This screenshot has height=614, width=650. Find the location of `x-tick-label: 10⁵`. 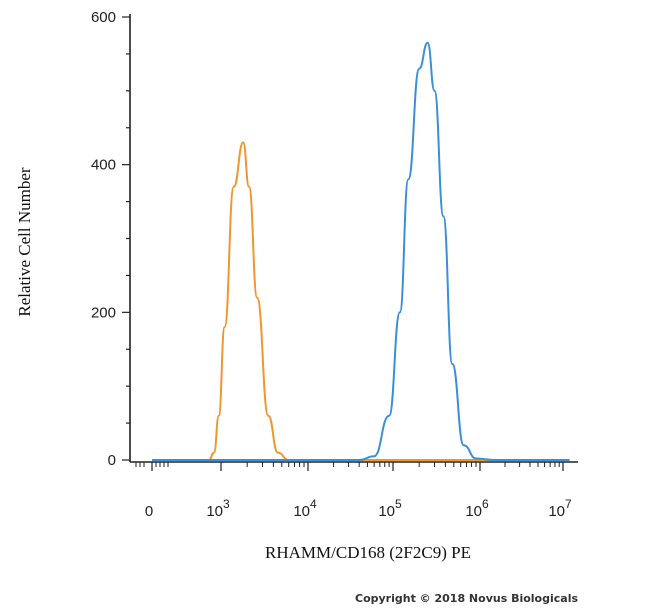

x-tick-label: 10⁵ is located at coordinates (390, 508).